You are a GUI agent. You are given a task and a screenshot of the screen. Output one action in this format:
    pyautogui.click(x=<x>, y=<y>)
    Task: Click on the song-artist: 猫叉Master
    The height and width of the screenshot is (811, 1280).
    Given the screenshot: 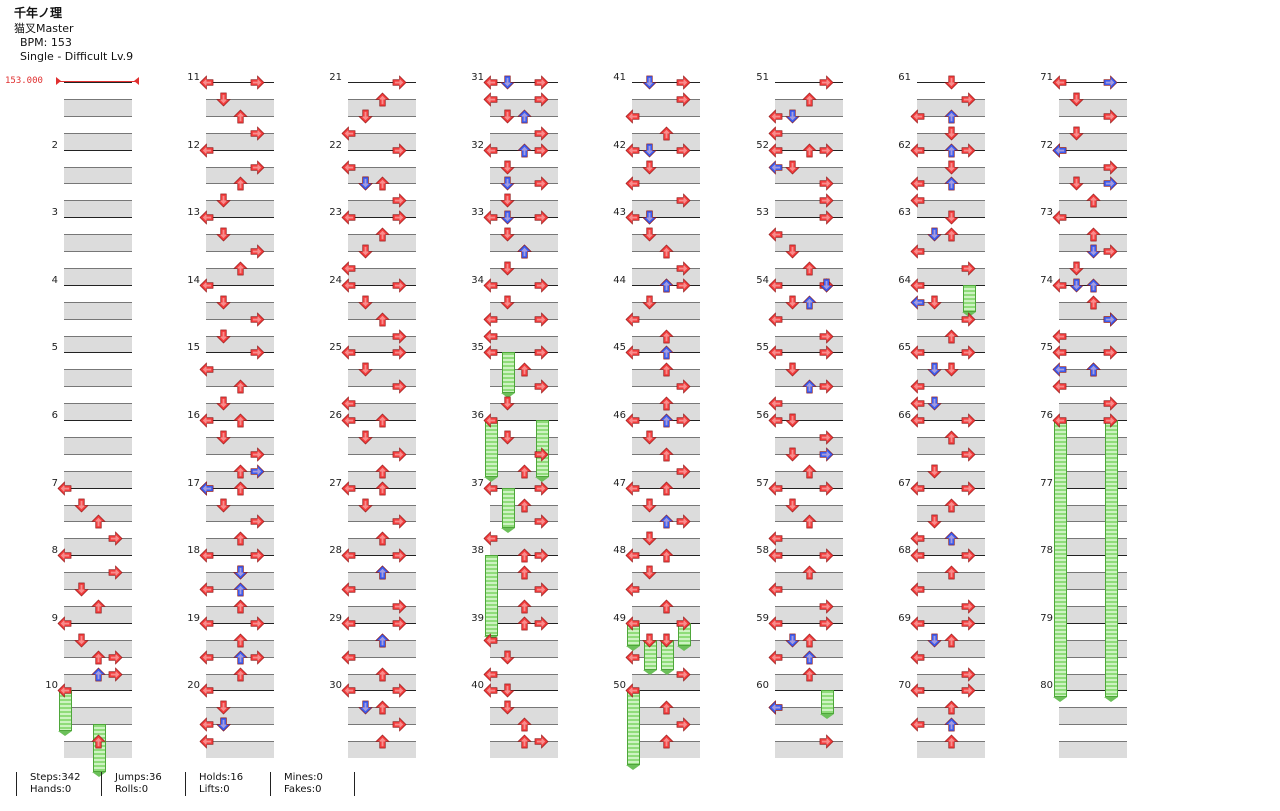 What is the action you would take?
    pyautogui.click(x=44, y=28)
    